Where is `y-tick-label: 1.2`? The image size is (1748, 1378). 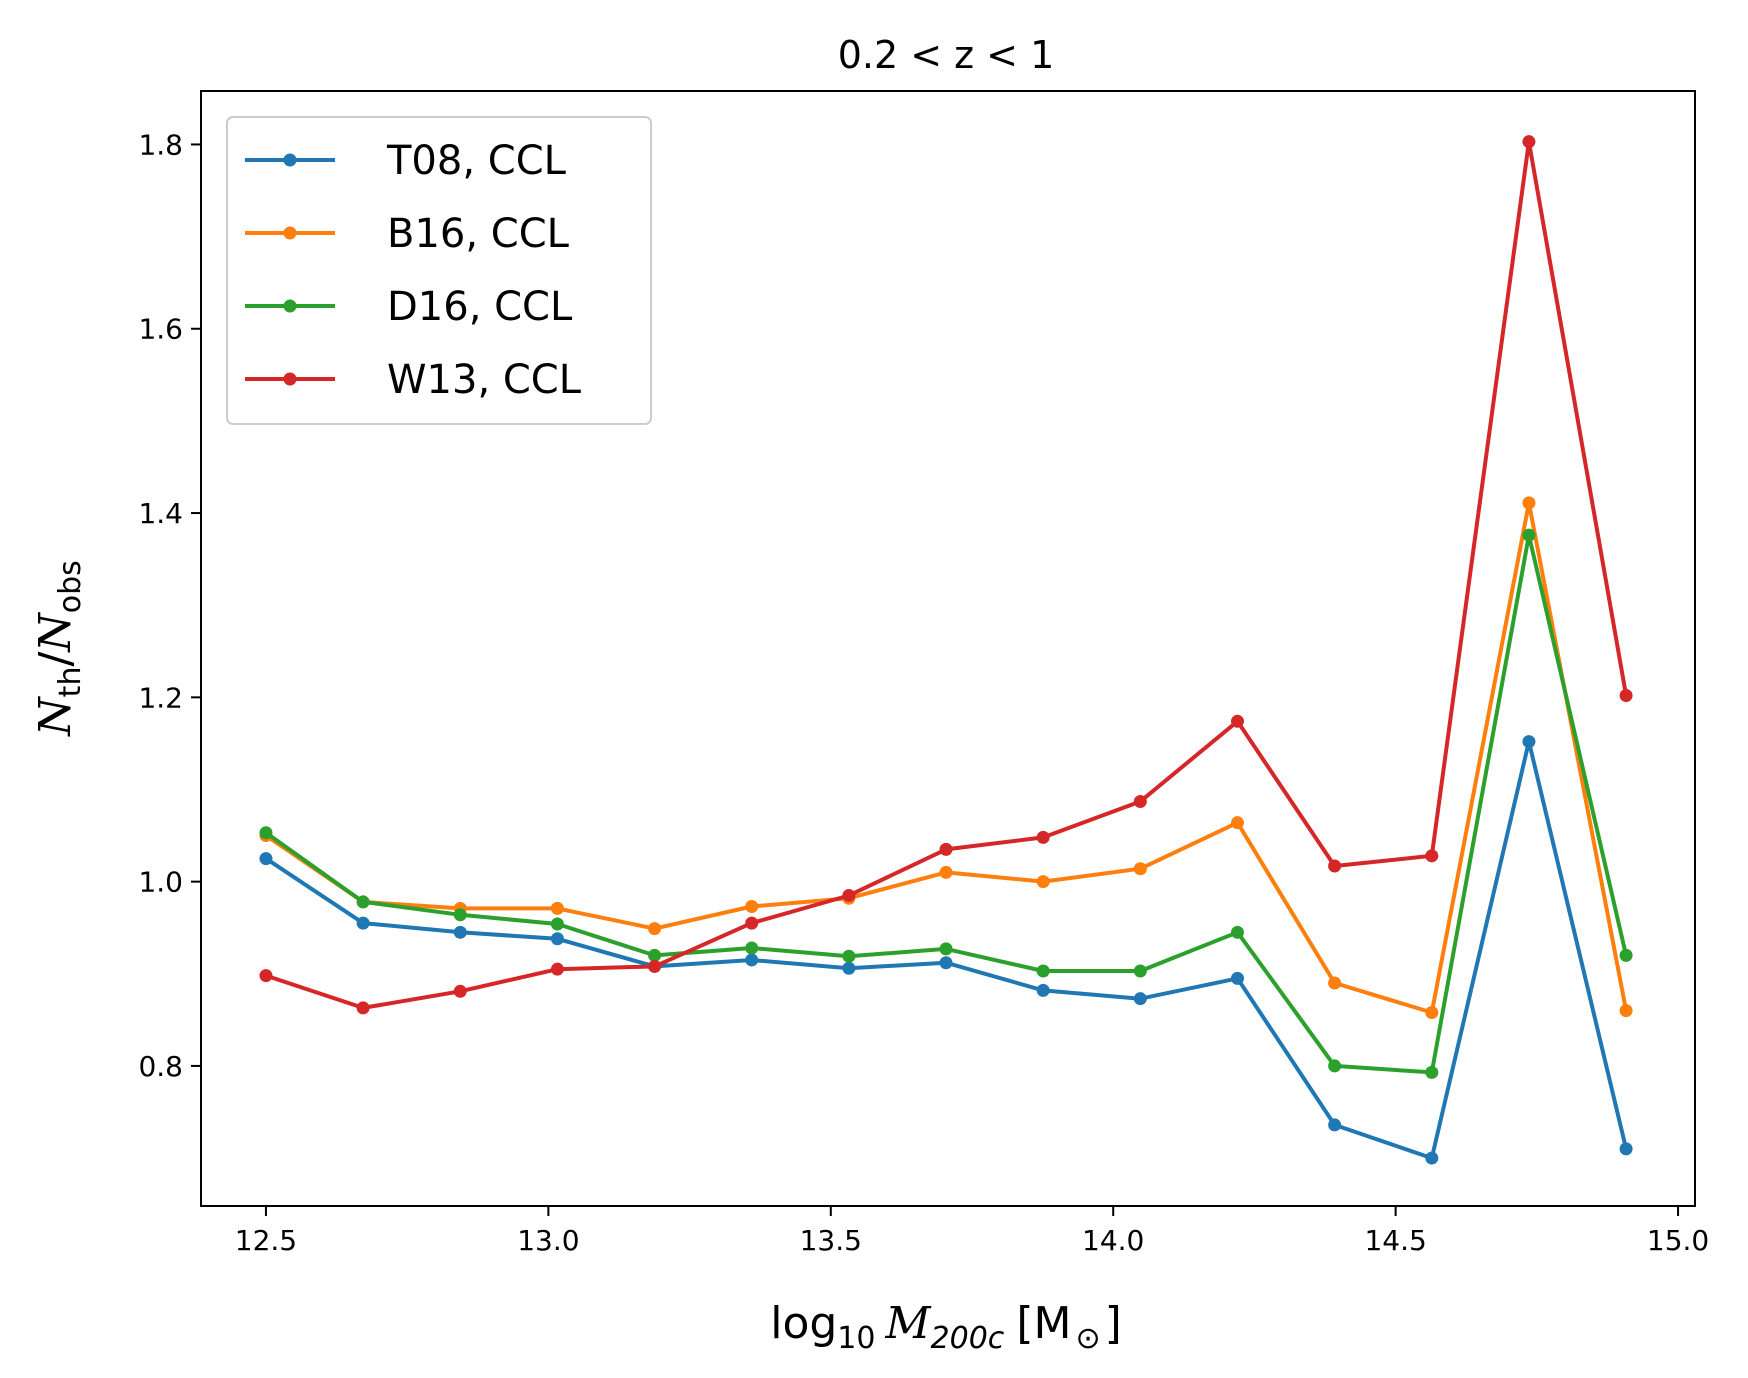 y-tick-label: 1.2 is located at coordinates (160, 697).